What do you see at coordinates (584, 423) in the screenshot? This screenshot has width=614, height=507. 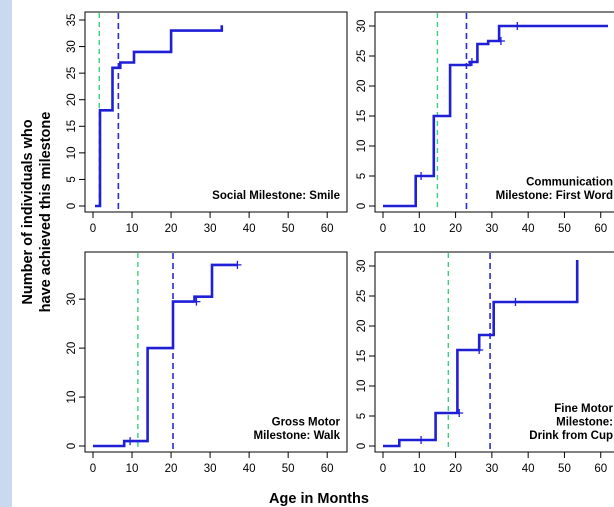 I see `panel-caption-line: Milestone:` at bounding box center [584, 423].